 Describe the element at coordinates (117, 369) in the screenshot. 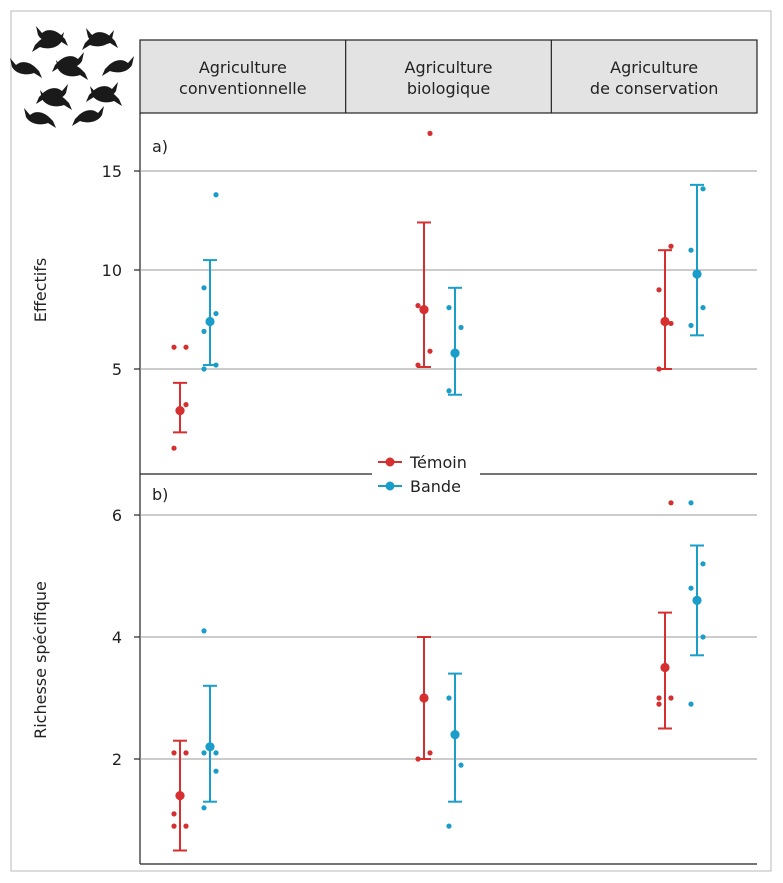

I see `y-tick-label: 5` at that location.